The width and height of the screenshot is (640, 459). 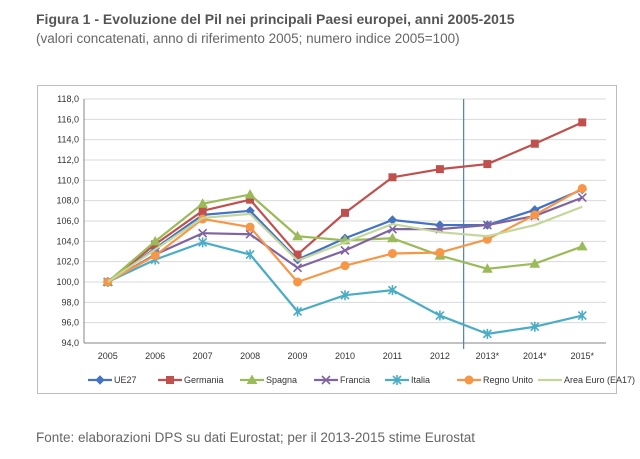 I want to click on y-tick-label: 114,0, so click(x=68, y=140).